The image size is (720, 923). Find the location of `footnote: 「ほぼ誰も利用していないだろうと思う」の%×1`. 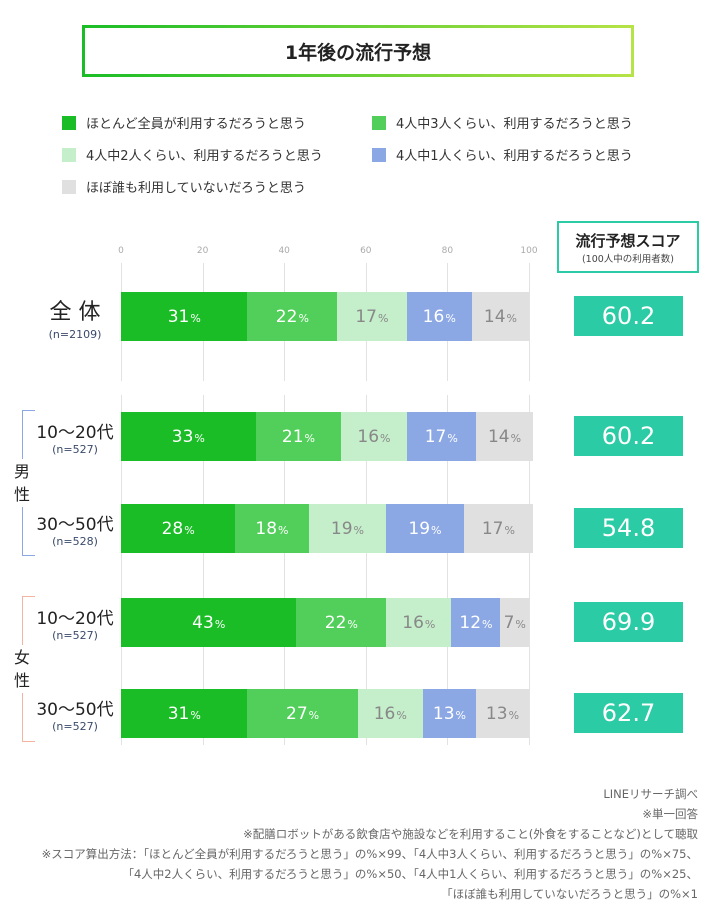

footnote: 「ほぼ誰も利用していないだろうと思う」の%×1 is located at coordinates (569, 894).